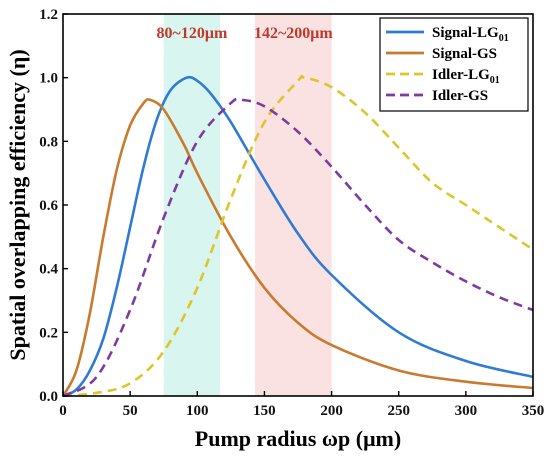 This screenshot has width=550, height=458. What do you see at coordinates (63, 411) in the screenshot?
I see `x-tick-label: 0` at bounding box center [63, 411].